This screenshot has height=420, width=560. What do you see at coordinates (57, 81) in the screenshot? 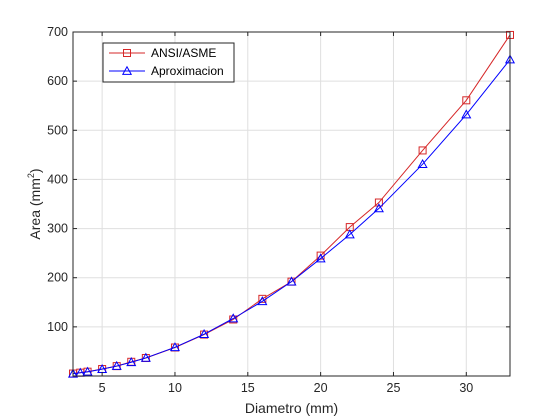
I see `y-tick-label: 600` at bounding box center [57, 81].